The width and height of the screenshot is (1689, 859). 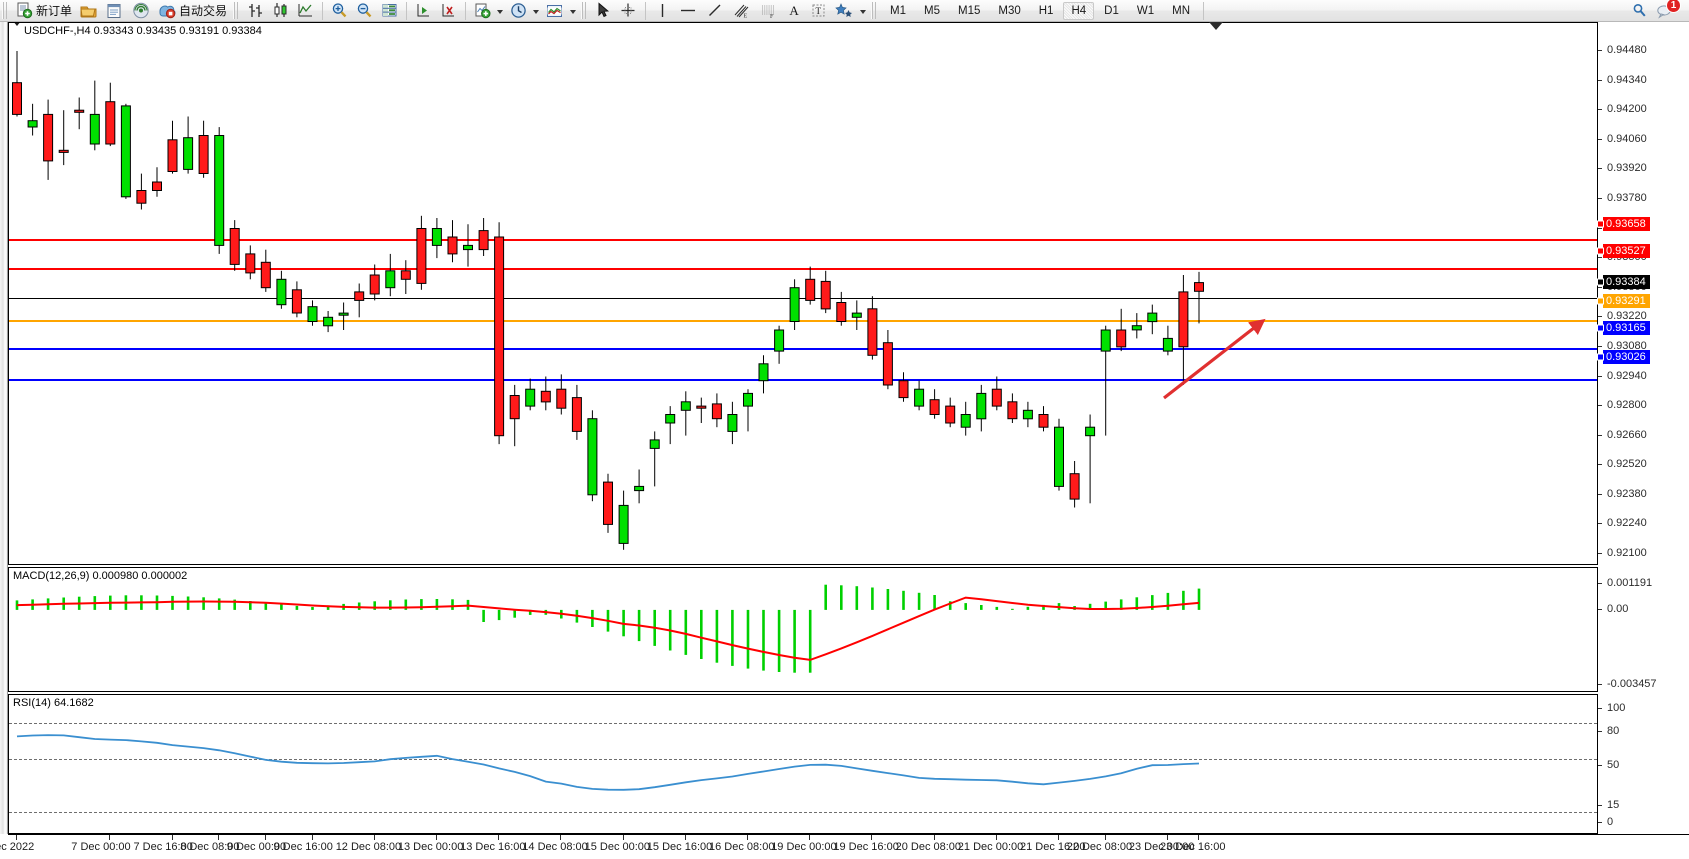 I want to click on svg-text: F, so click(x=772, y=16).